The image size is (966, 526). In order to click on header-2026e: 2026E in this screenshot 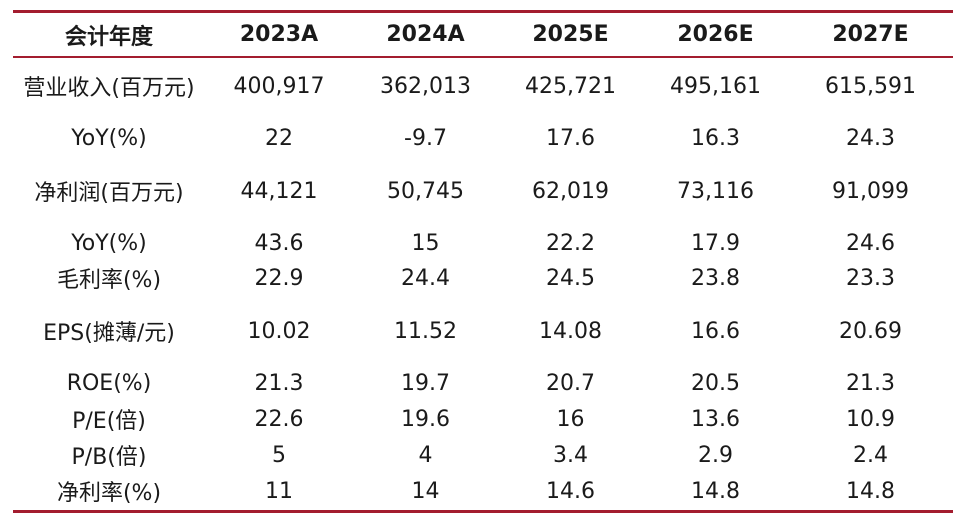, I will do `click(715, 34)`.